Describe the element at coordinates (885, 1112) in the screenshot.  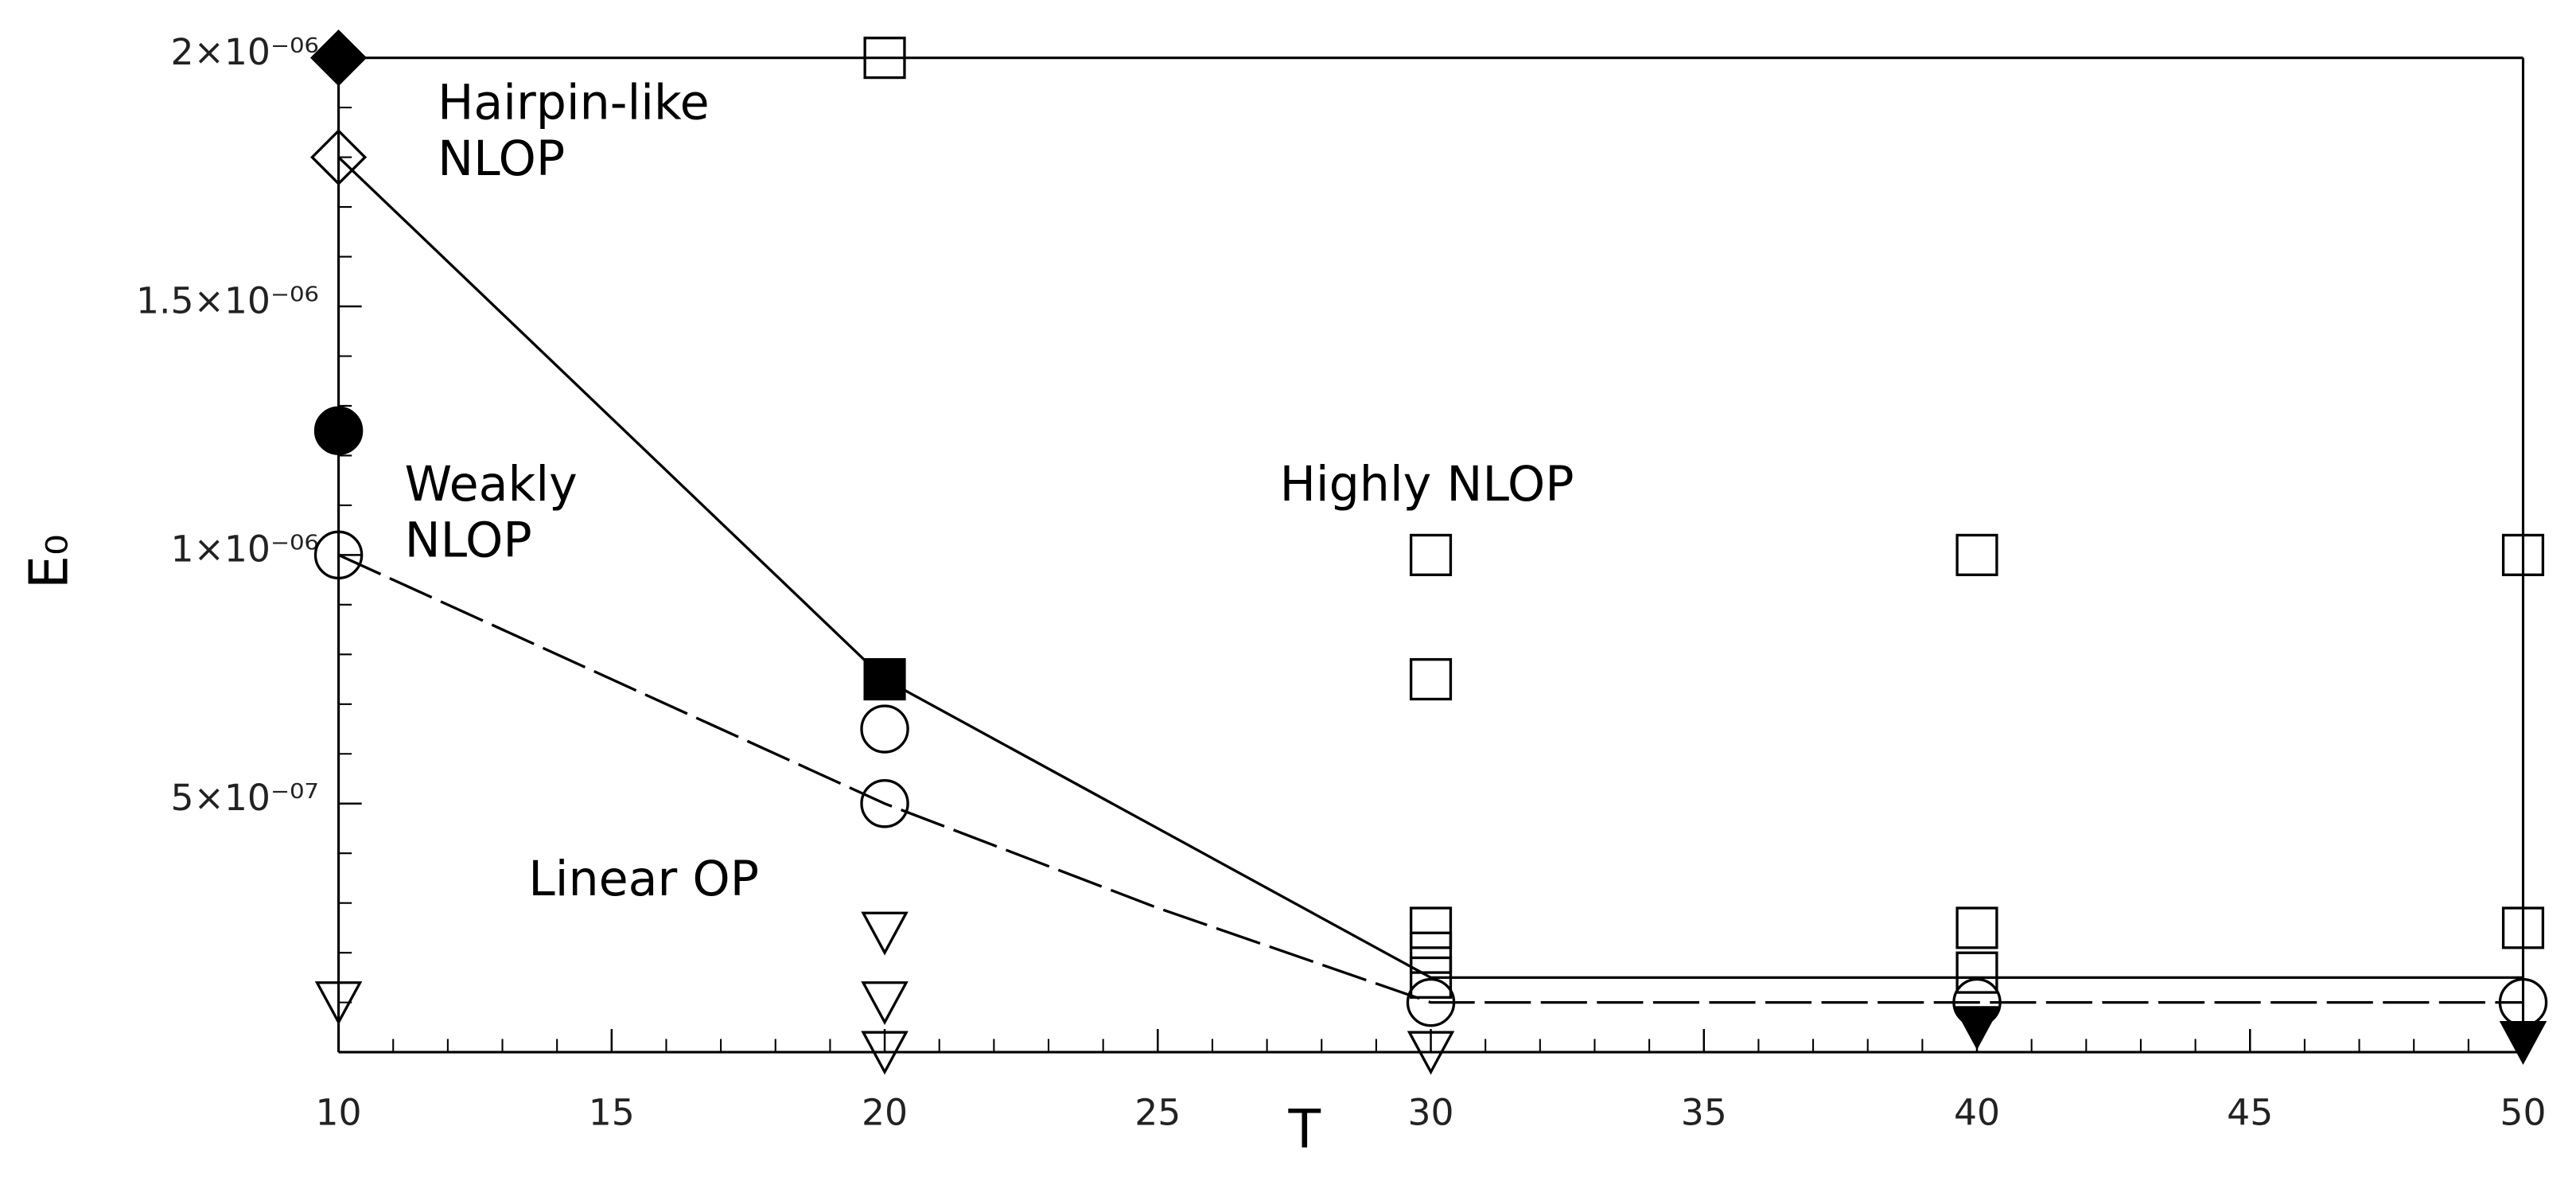
I see `x-tick-label: 20` at that location.